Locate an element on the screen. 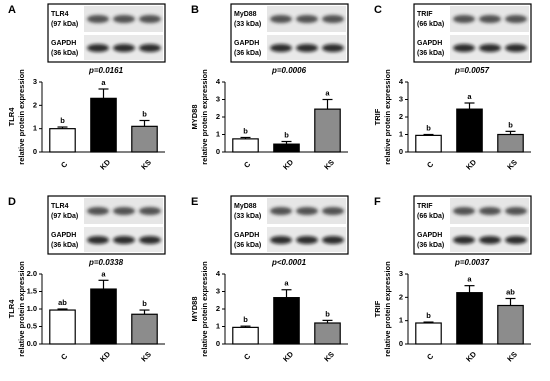  y-tick-label: 1.5 is located at coordinates (32, 290).